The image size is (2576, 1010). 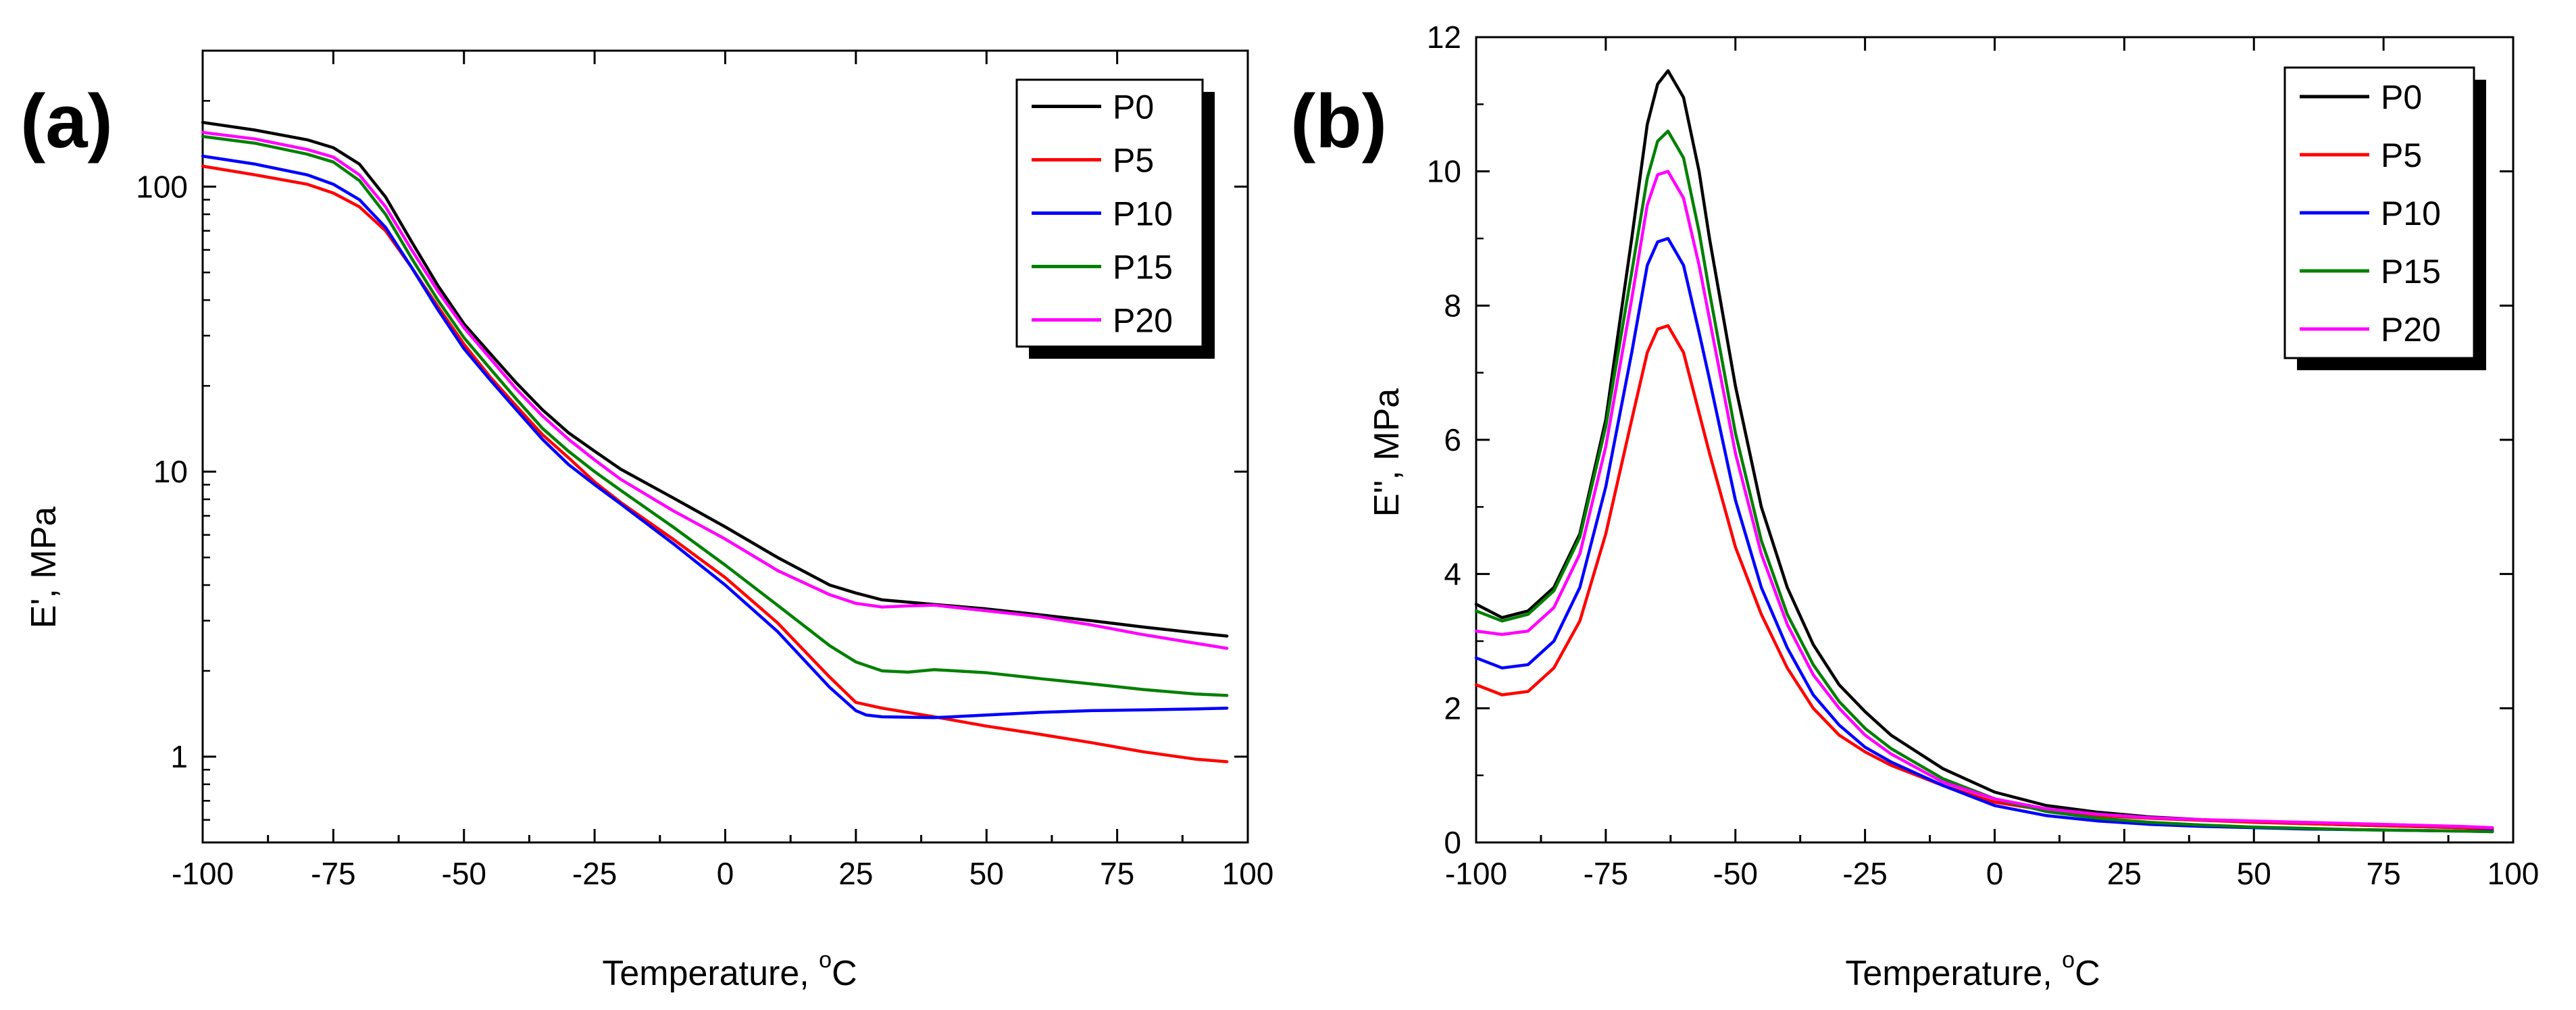 What do you see at coordinates (1143, 267) in the screenshot?
I see `panel-a-legend-label-p15: P15` at bounding box center [1143, 267].